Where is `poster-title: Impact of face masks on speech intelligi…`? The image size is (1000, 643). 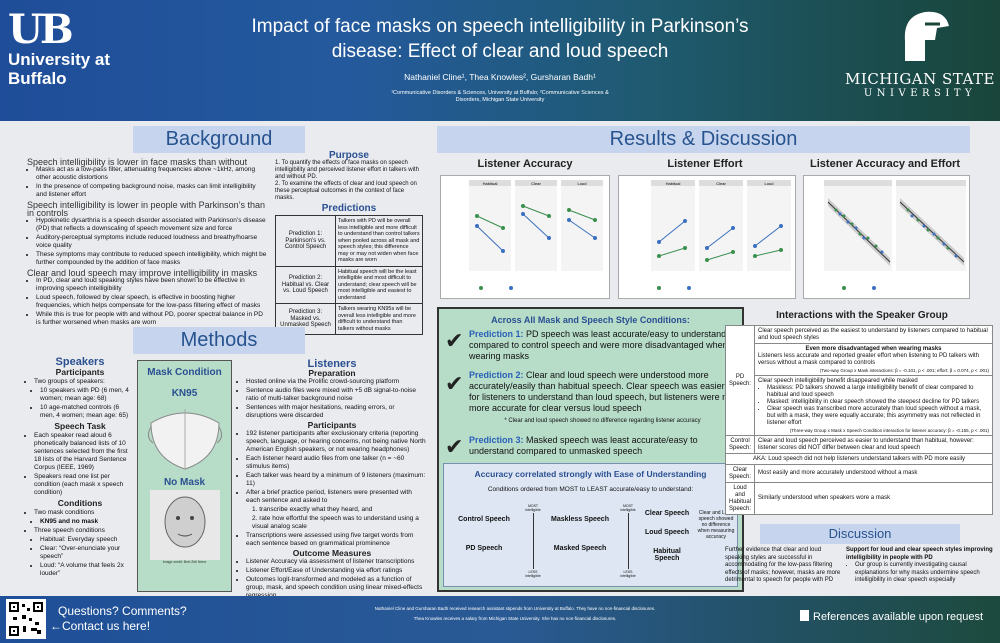 poster-title: Impact of face masks on speech intelligi… is located at coordinates (500, 39).